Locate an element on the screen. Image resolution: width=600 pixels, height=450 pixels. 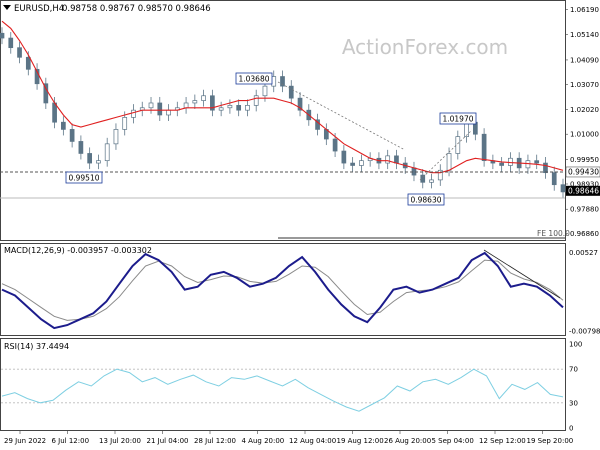
x-tick-label: 12 Sep 12:00 is located at coordinates (502, 441).